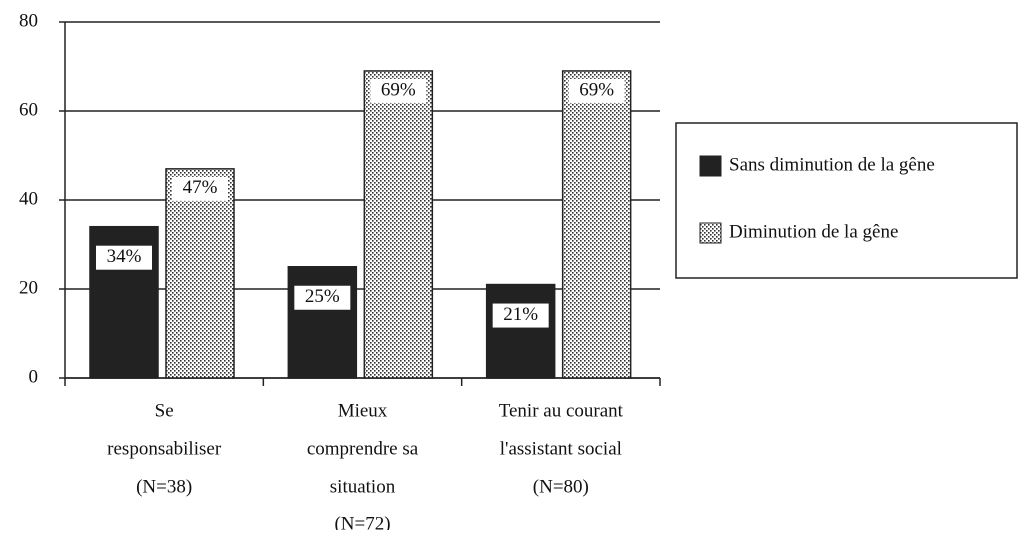 This screenshot has height=535, width=1021. Describe the element at coordinates (164, 410) in the screenshot. I see `x-tick-label: Se` at that location.